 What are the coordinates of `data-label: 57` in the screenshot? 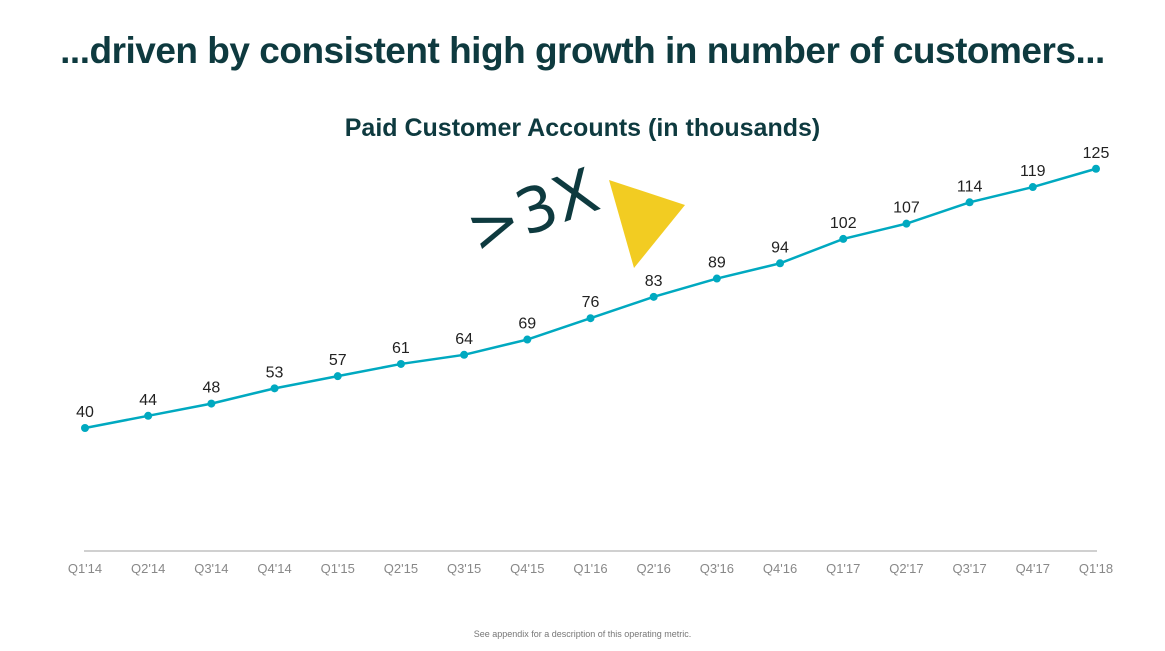 It's located at (338, 360).